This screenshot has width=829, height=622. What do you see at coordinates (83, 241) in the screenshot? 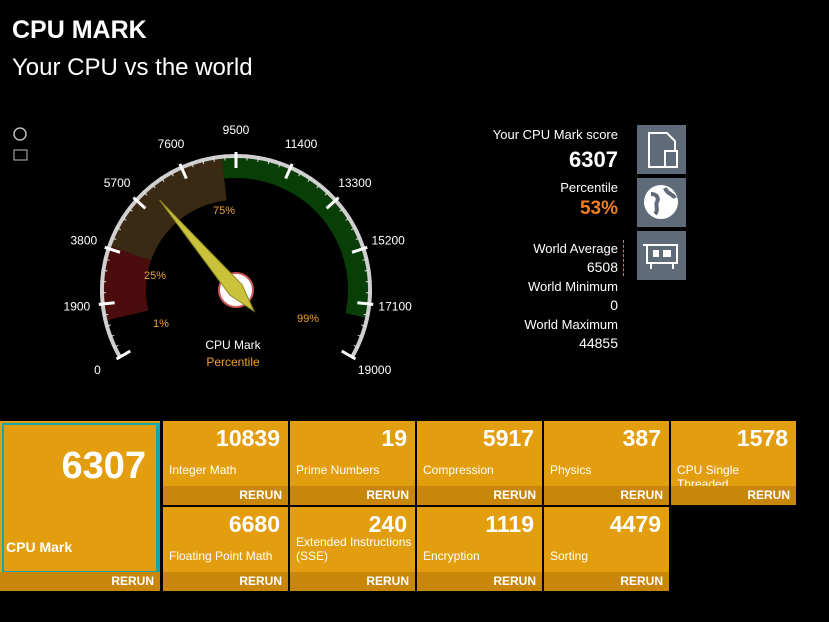
I see `tick-label: 3800` at bounding box center [83, 241].